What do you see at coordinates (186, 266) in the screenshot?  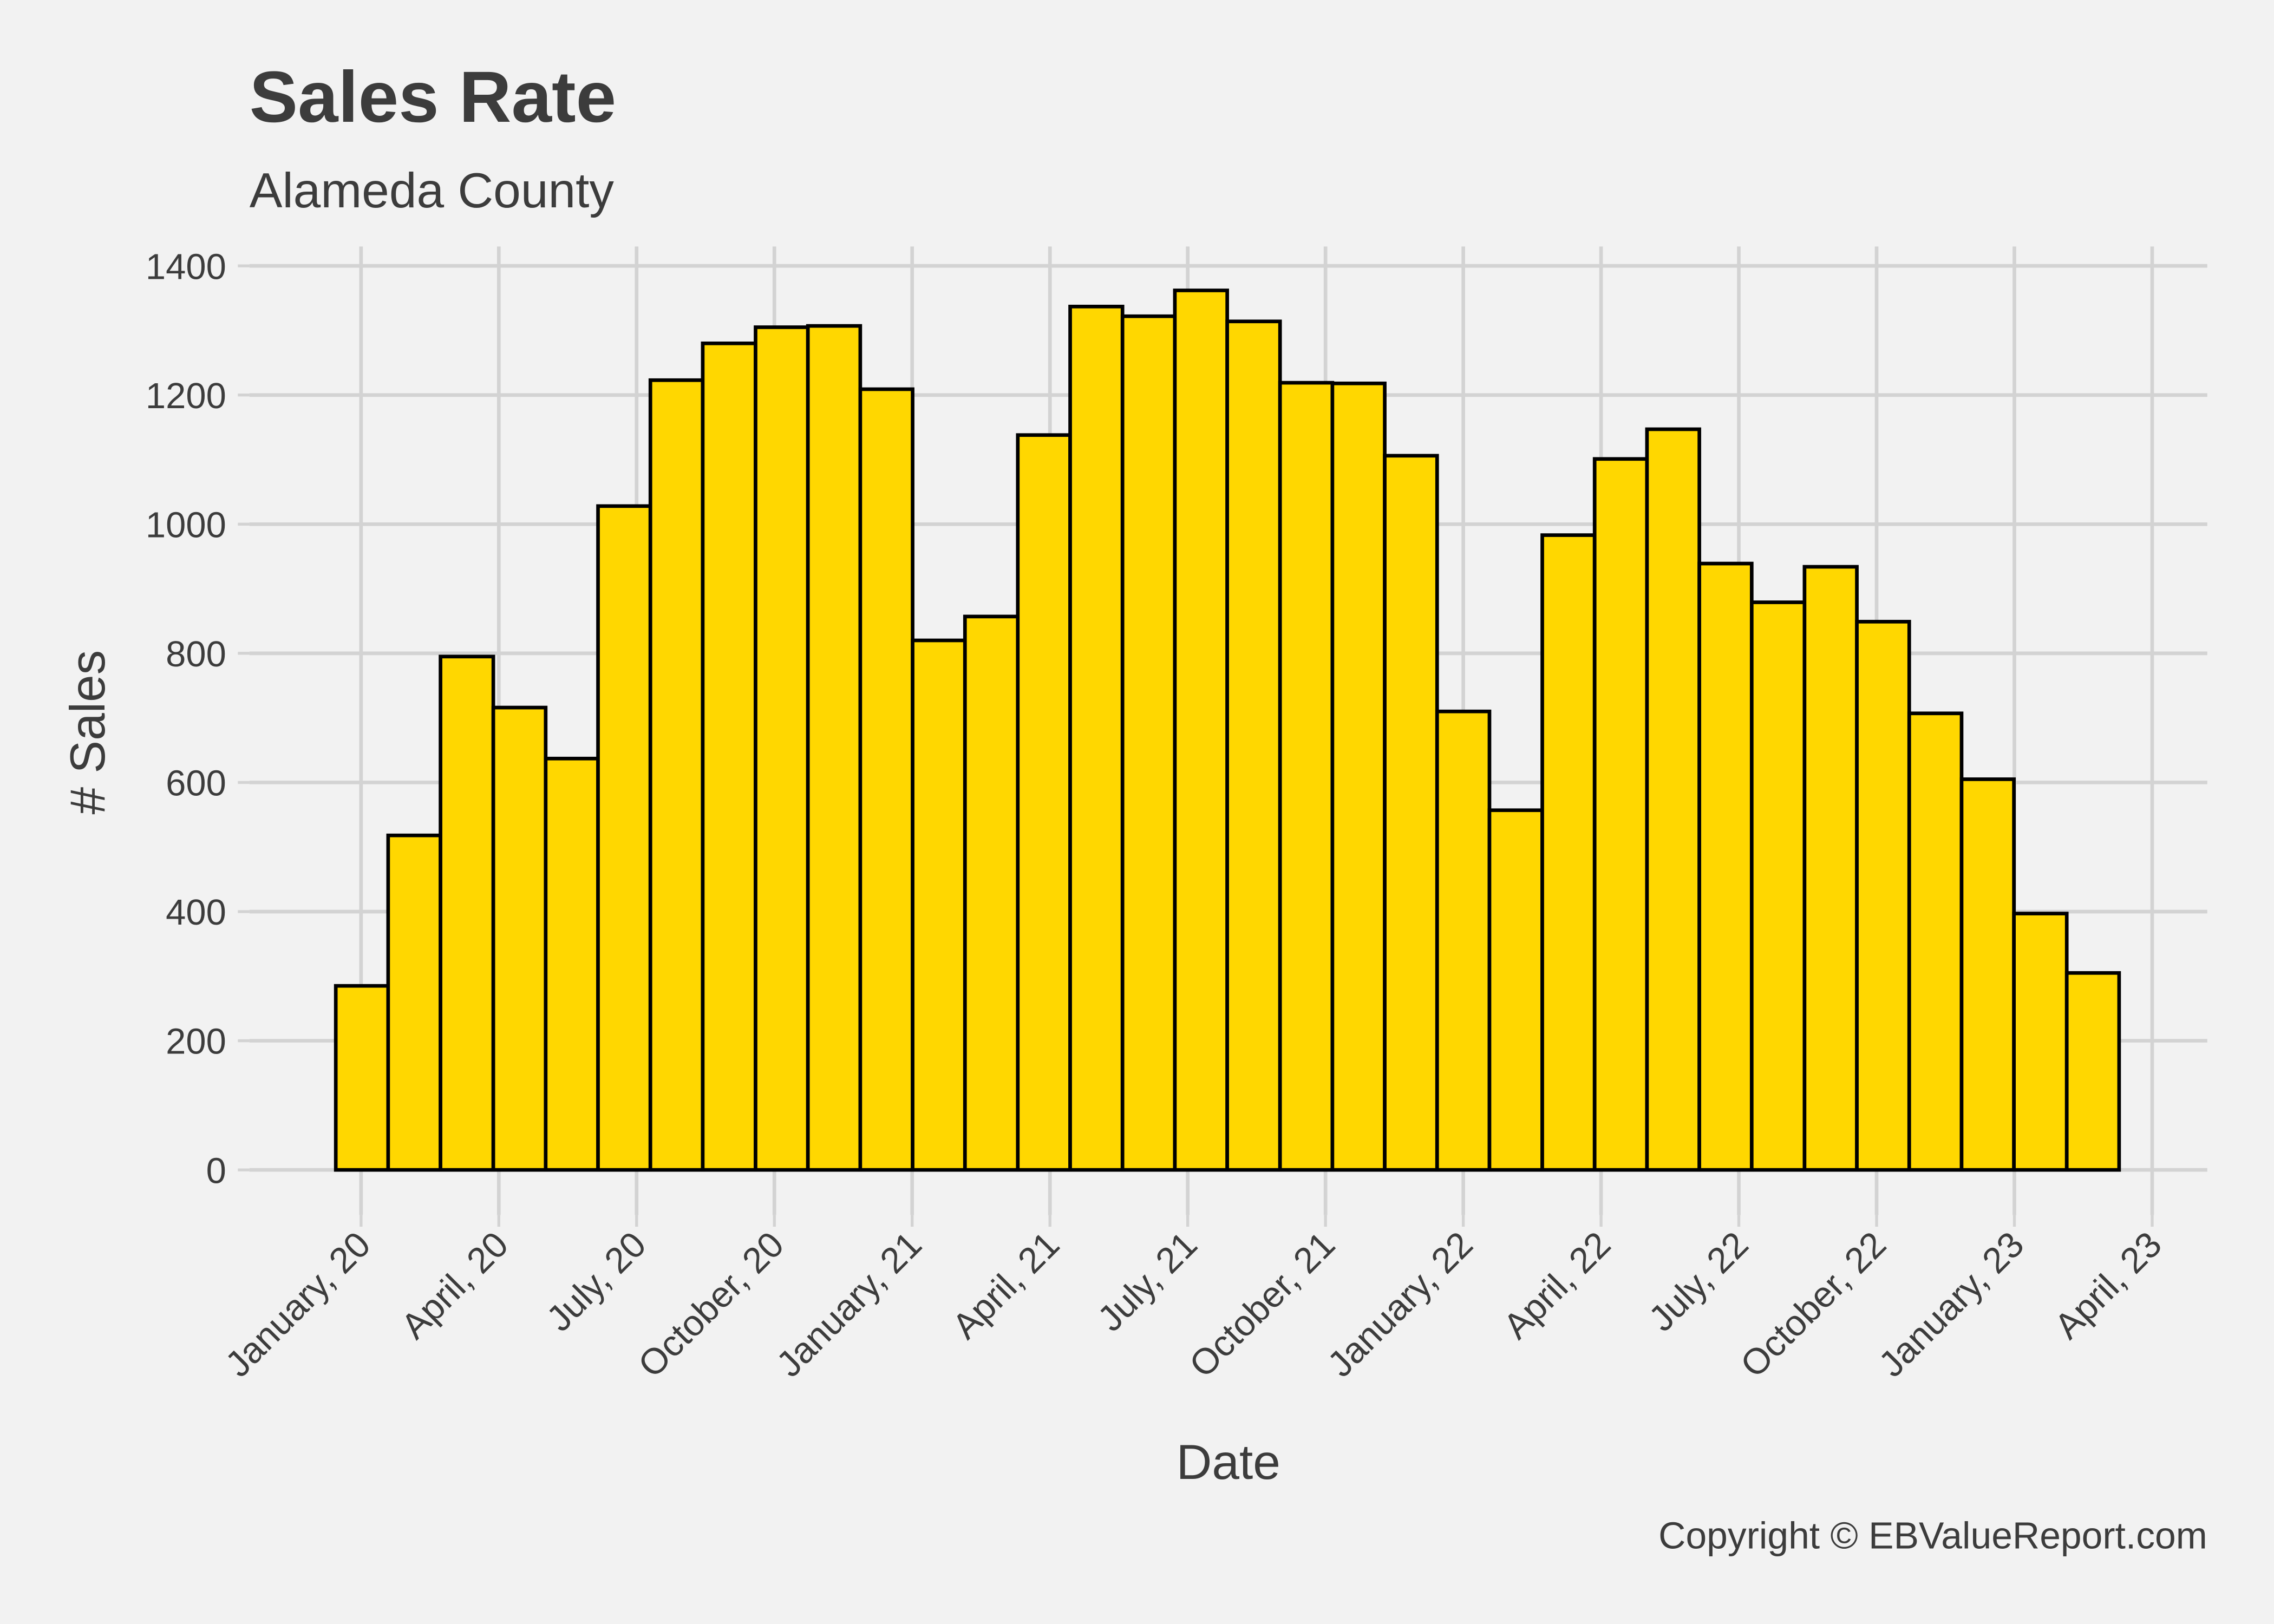 I see `y-tick-label: 1400` at bounding box center [186, 266].